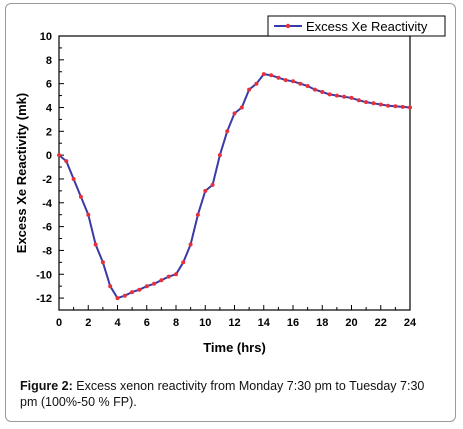 The height and width of the screenshot is (429, 463). Describe the element at coordinates (49, 61) in the screenshot. I see `y-tick-label: 8` at that location.